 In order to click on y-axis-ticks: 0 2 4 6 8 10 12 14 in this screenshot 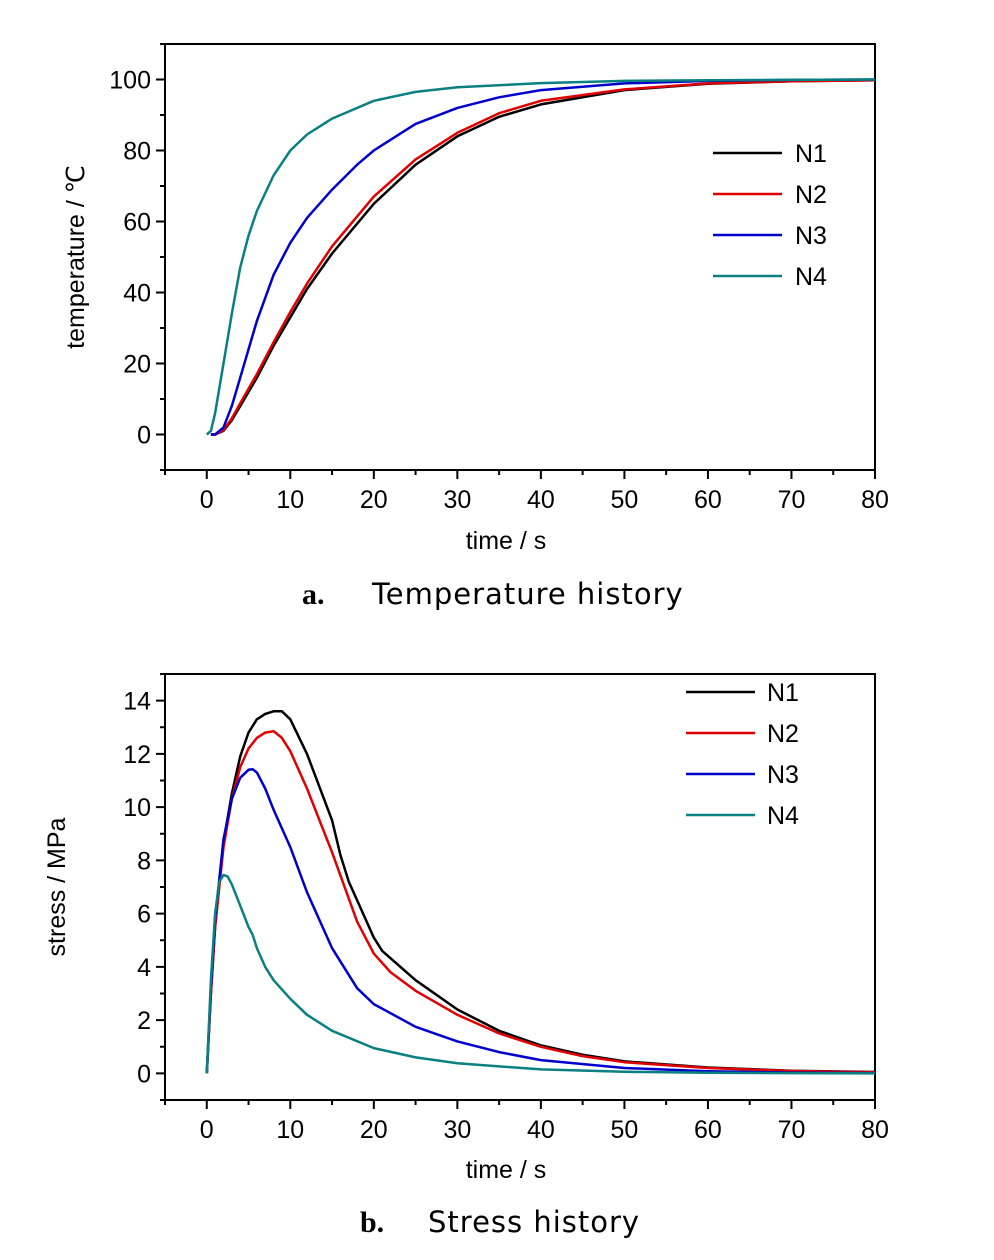, I will do `click(144, 887)`.